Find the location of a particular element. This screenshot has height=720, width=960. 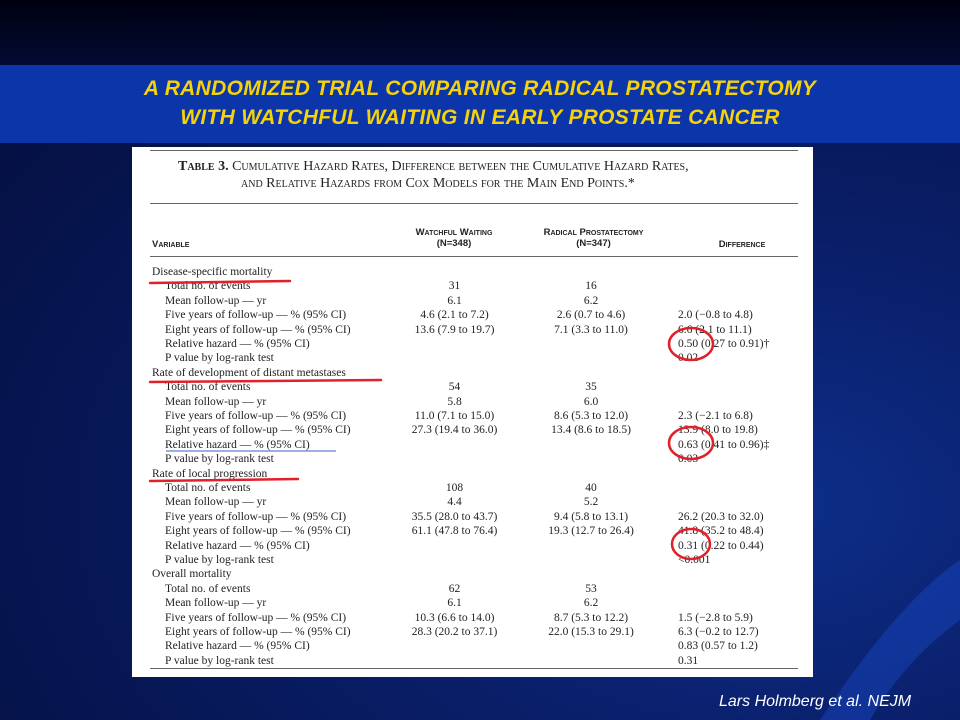

watchful-waiting-value: 28.3 (20.2 to 37.1) is located at coordinates (454, 632).